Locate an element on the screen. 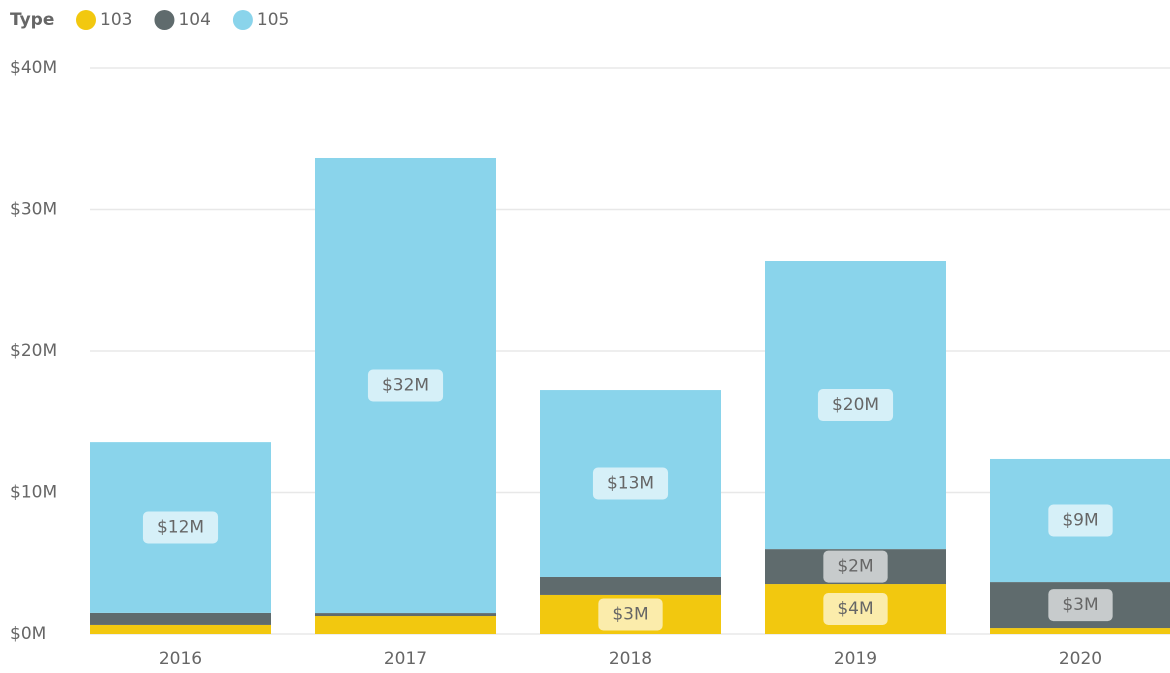  legend-label: 105 is located at coordinates (273, 20).